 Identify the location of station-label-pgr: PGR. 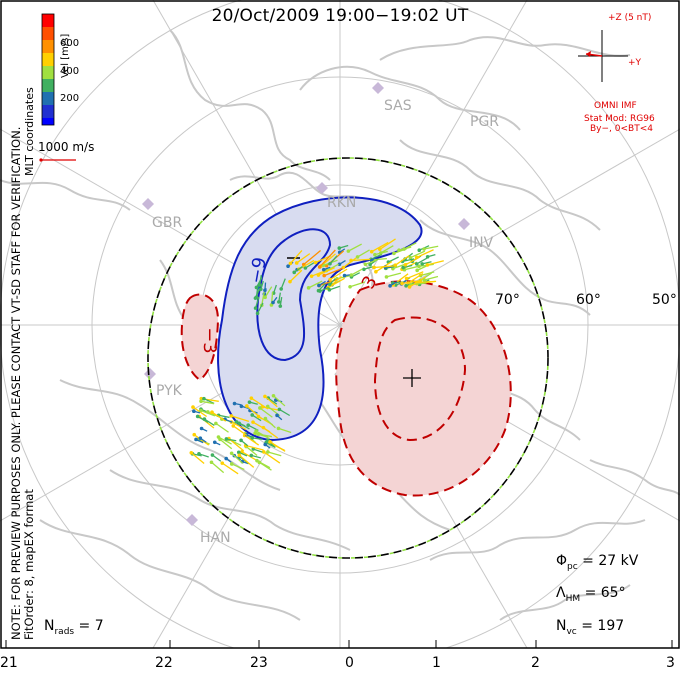
(485, 122).